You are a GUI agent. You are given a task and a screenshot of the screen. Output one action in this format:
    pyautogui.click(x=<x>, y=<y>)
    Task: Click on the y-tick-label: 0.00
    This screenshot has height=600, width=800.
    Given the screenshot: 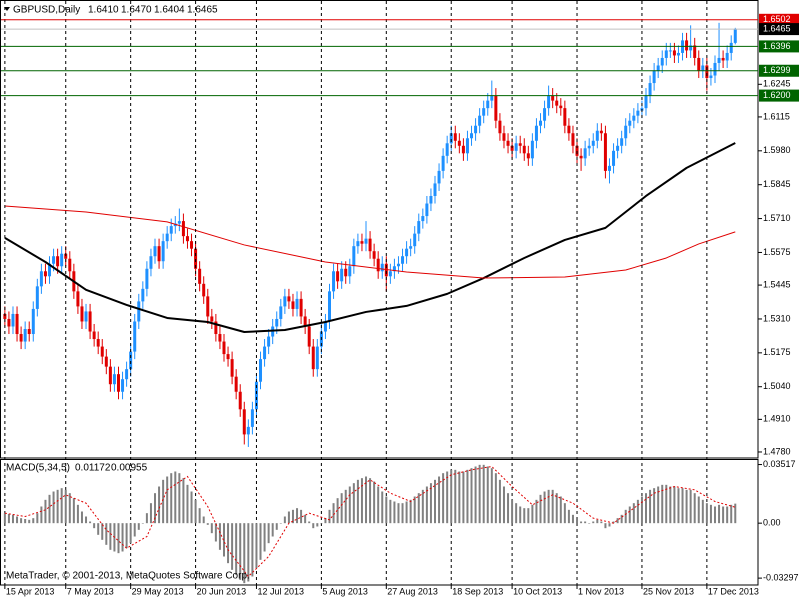 What is the action you would take?
    pyautogui.click(x=772, y=523)
    